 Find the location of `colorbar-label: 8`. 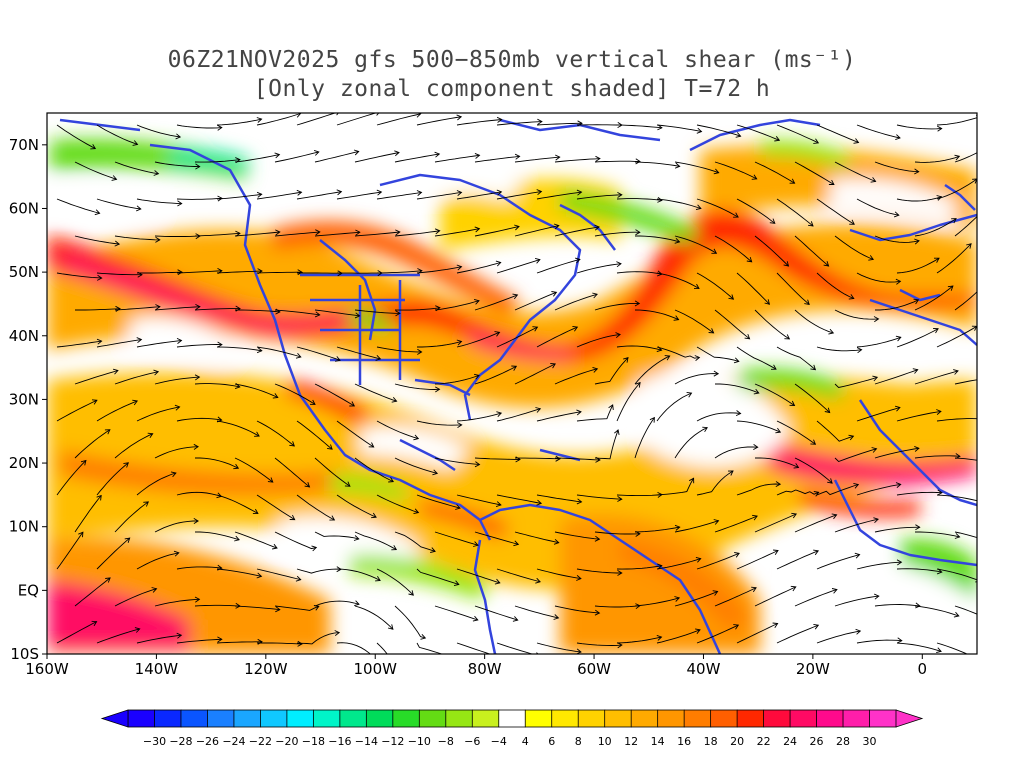

colorbar-label: 8 is located at coordinates (578, 741).